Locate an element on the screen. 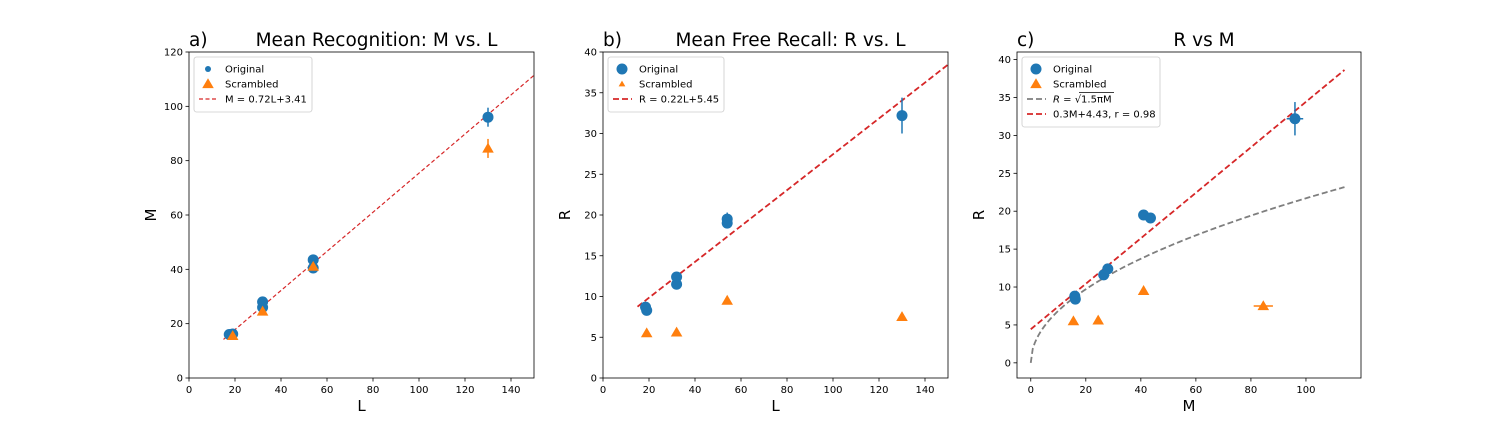 This screenshot has height=432, width=1512. legend: Original Scrambled R = 0.22L+5.45 is located at coordinates (666, 84).